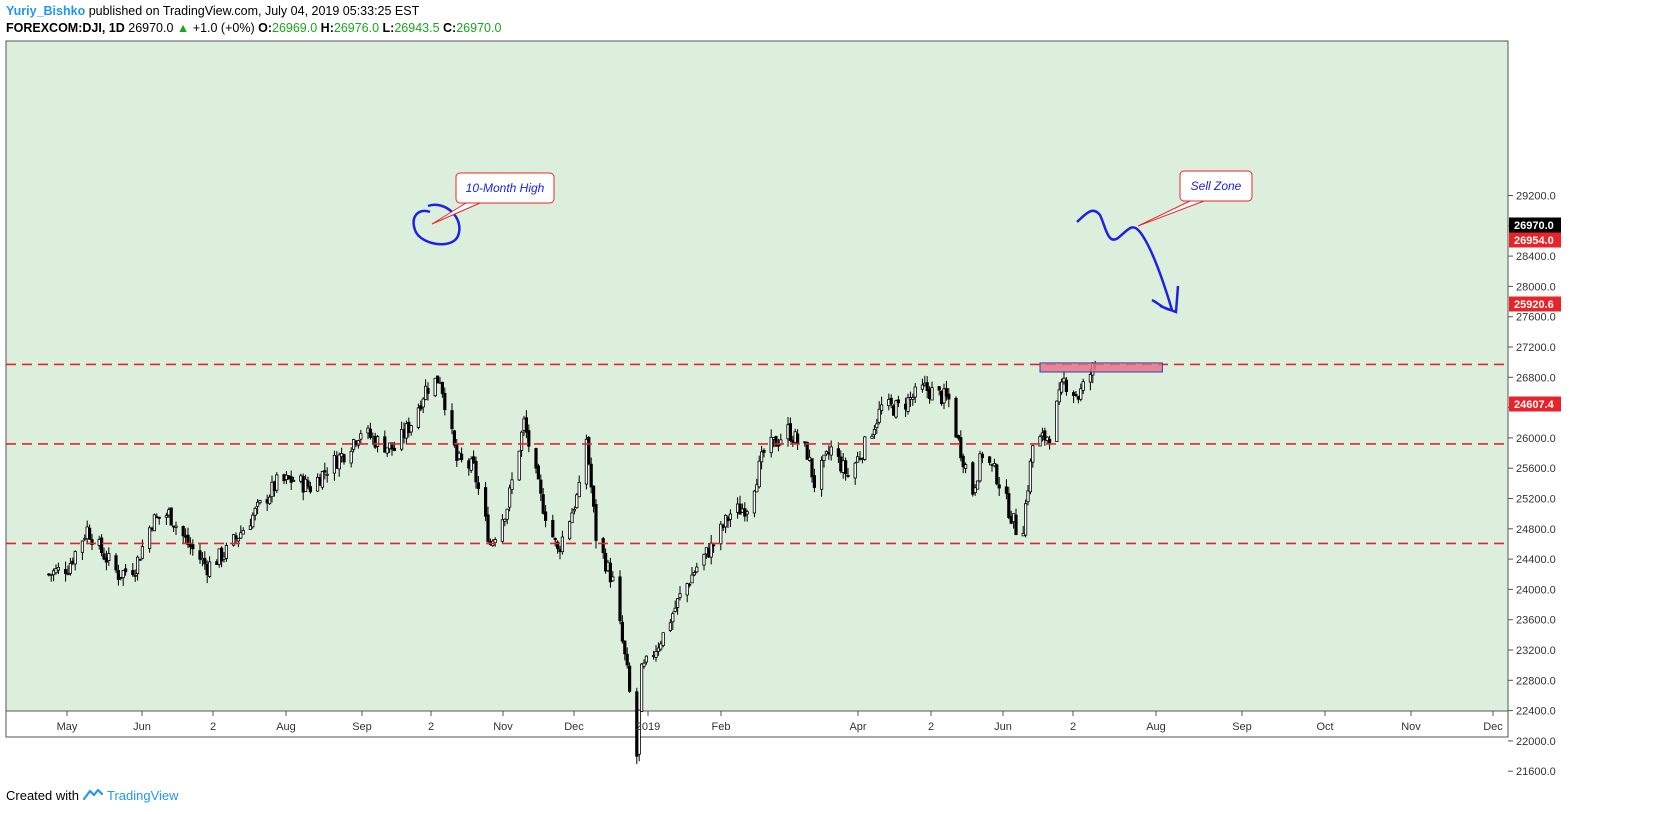 Image resolution: width=1653 pixels, height=814 pixels. What do you see at coordinates (1536, 500) in the screenshot?
I see `y-tick-label: 25200.0` at bounding box center [1536, 500].